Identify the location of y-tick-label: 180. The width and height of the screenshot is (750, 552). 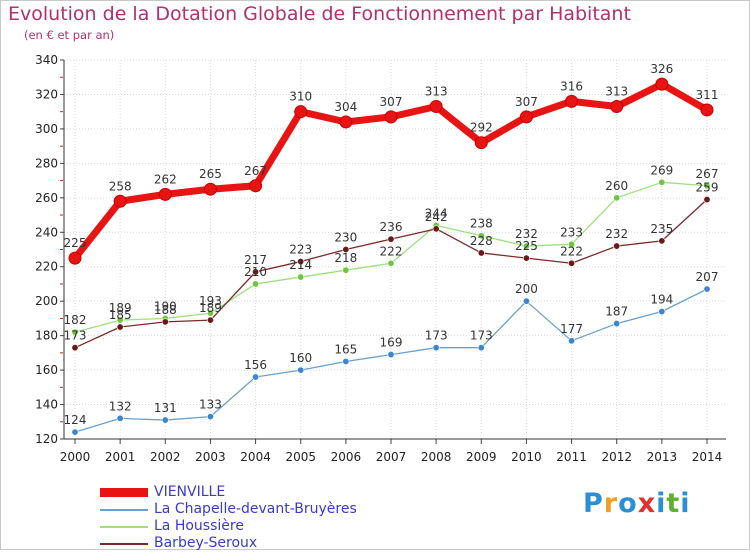
(46, 336).